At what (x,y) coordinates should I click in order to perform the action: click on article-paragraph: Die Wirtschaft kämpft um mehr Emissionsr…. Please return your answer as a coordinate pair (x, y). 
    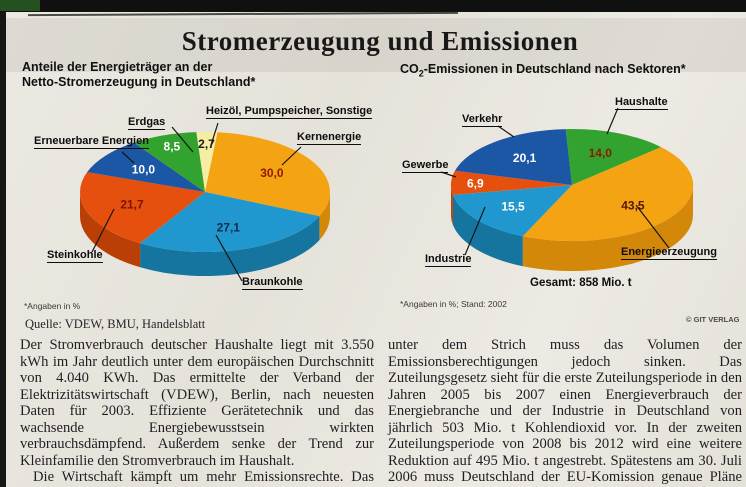
    Looking at the image, I should click on (197, 478).